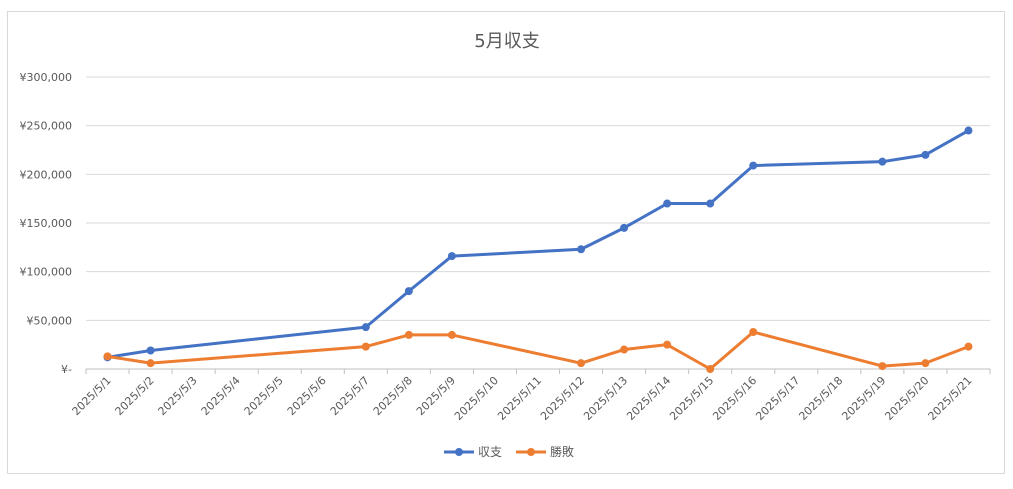 The width and height of the screenshot is (1013, 489). Describe the element at coordinates (178, 396) in the screenshot. I see `x-tick-label: 2025/5/3` at that location.